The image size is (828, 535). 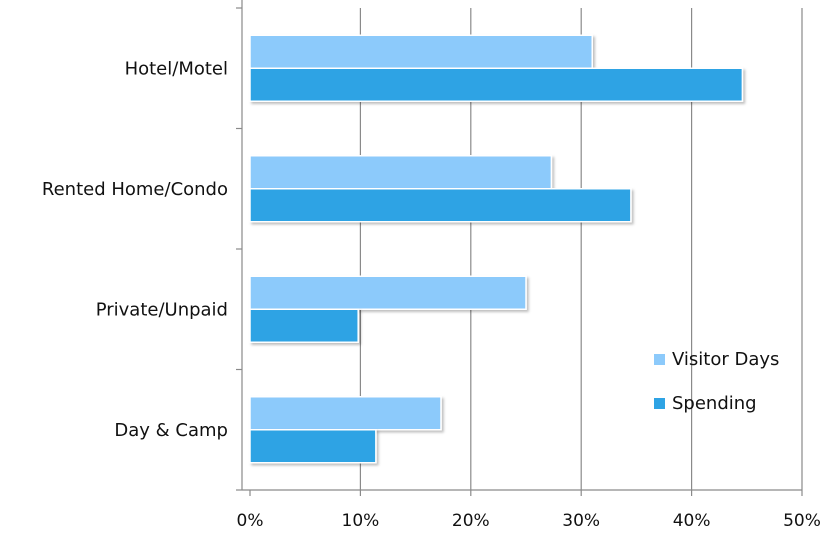 What do you see at coordinates (716, 381) in the screenshot?
I see `legend: Visitor Days Spending` at bounding box center [716, 381].